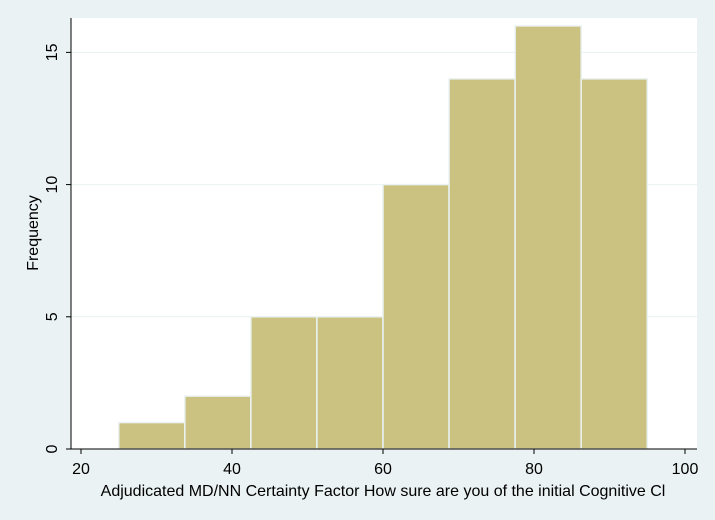  I want to click on x-tick-label: 40, so click(232, 469).